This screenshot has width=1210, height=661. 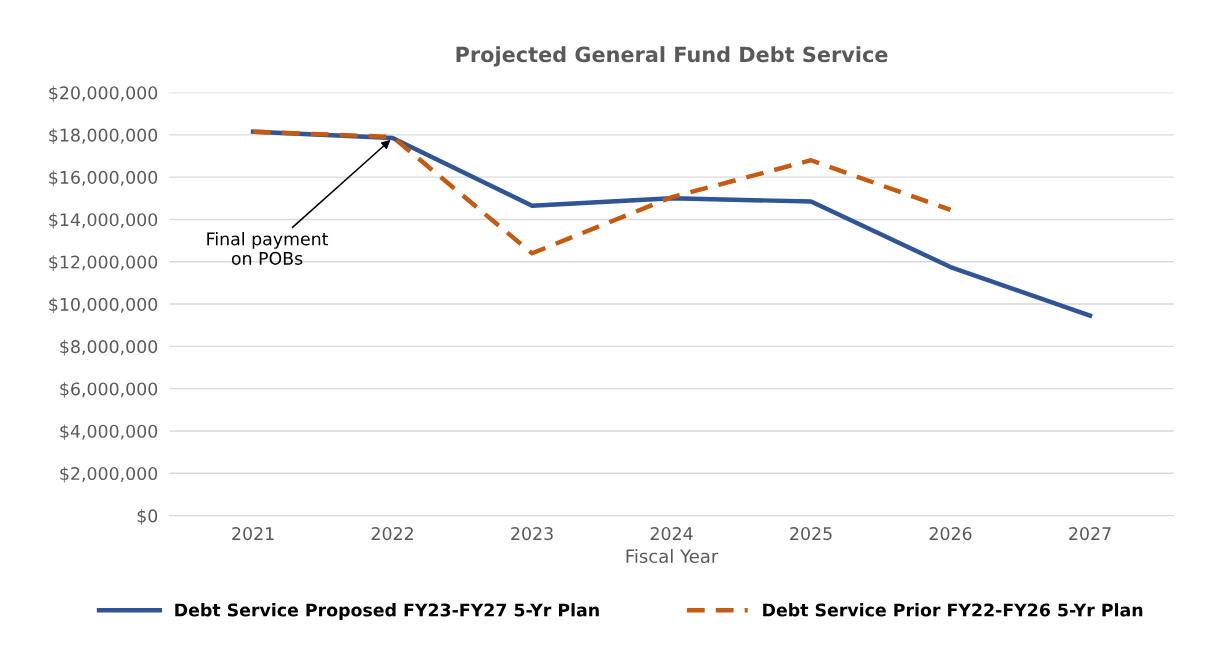 What do you see at coordinates (109, 474) in the screenshot?
I see `y-tick-label: $2,000,000` at bounding box center [109, 474].